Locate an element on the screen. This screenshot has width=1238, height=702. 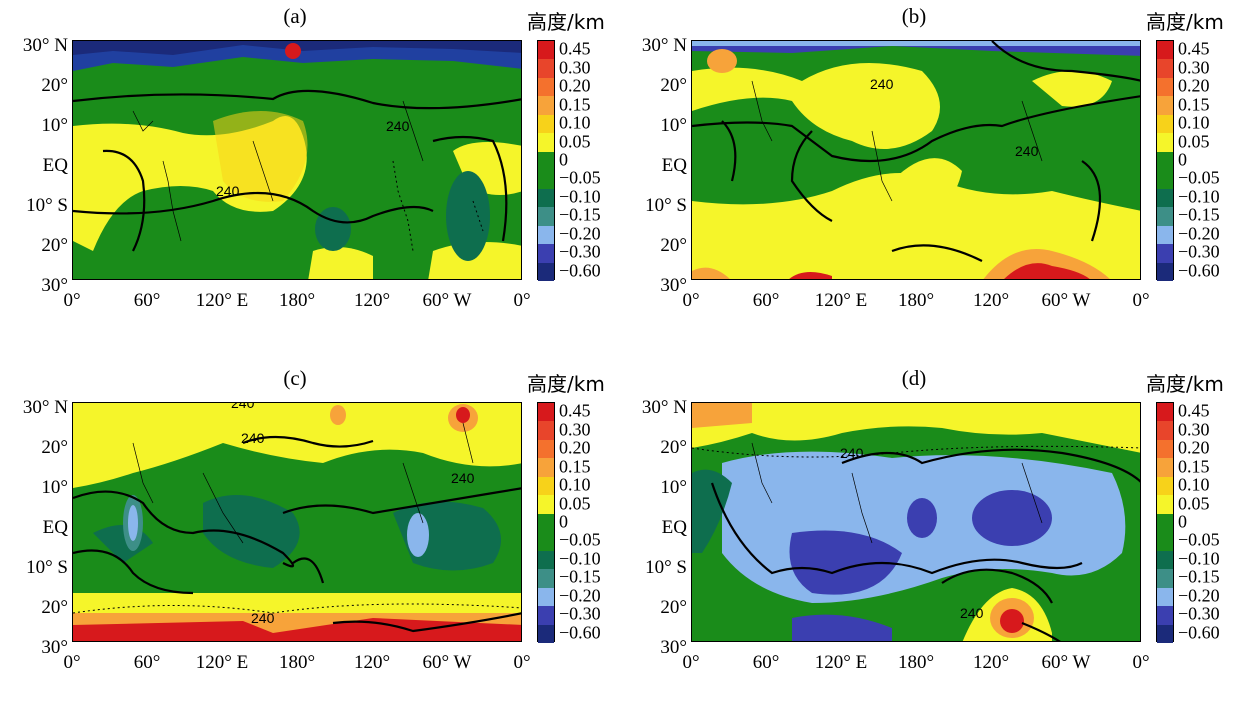
colorbar-level-label: −0.05 is located at coordinates (580, 539).